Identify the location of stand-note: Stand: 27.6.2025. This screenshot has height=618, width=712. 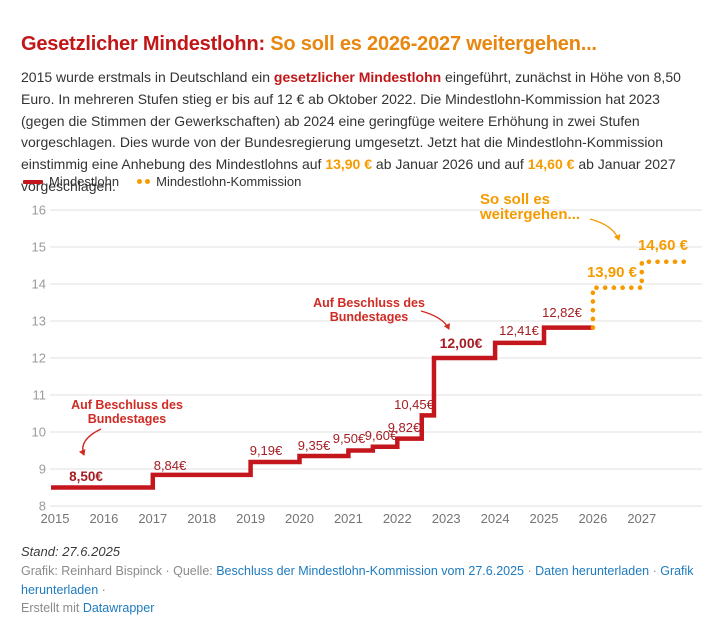
(71, 551).